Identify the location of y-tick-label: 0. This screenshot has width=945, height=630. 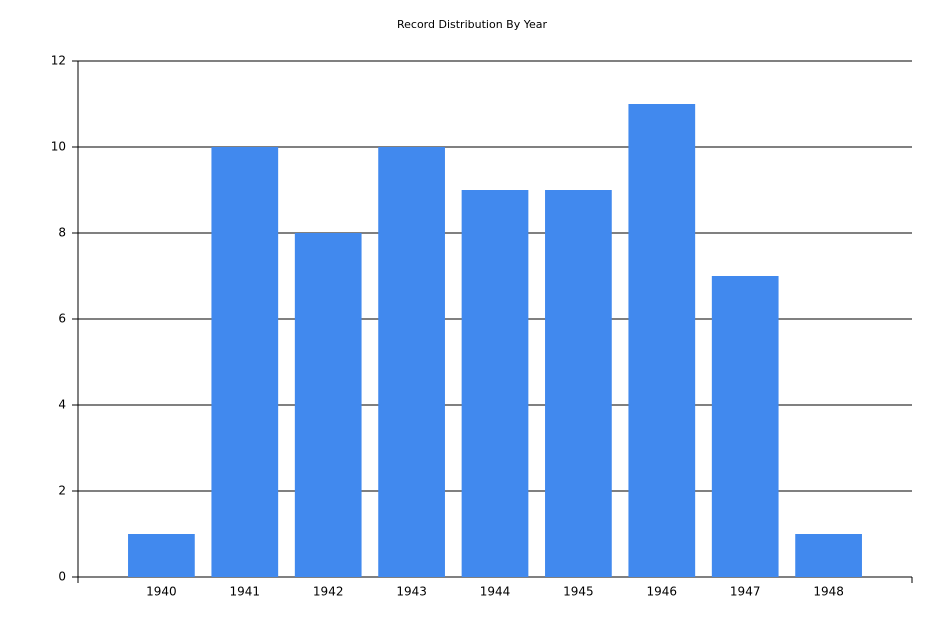
(62, 577).